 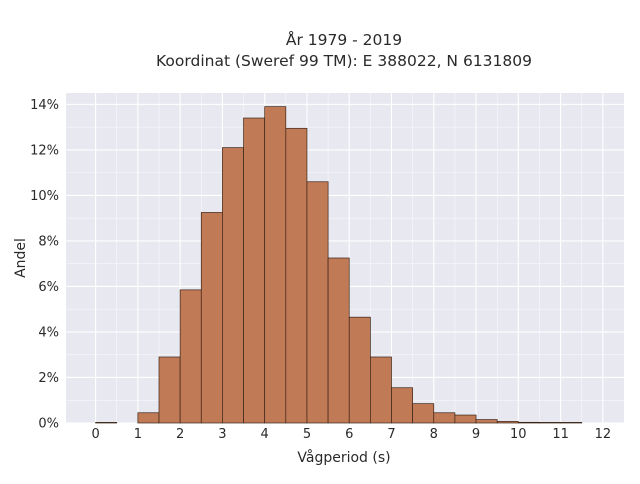 What do you see at coordinates (44, 105) in the screenshot?
I see `y-tick-label: 14%` at bounding box center [44, 105].